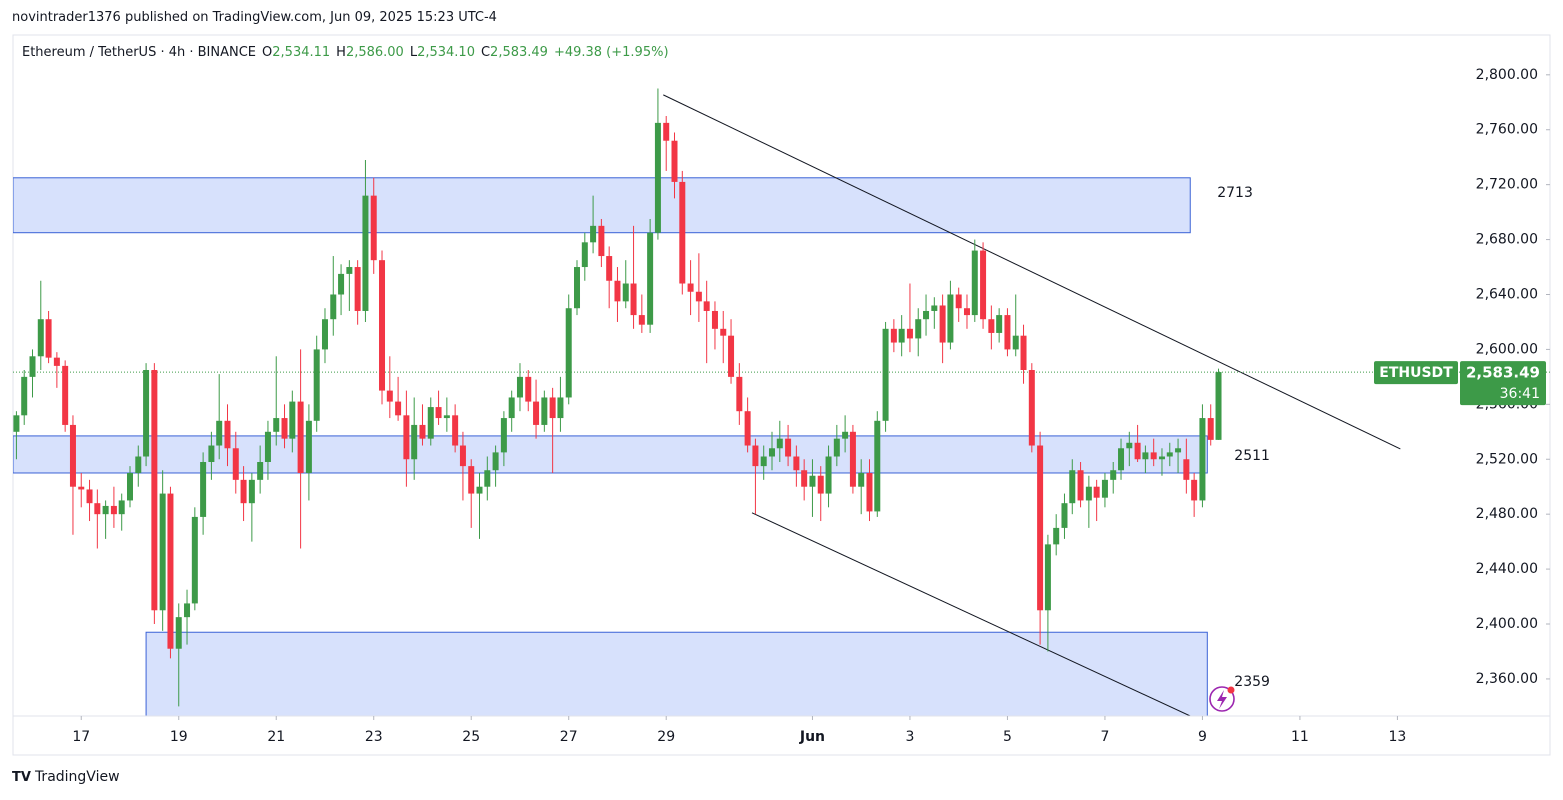  Describe the element at coordinates (1507, 240) in the screenshot. I see `y-tick-label: 2,680.00` at that location.